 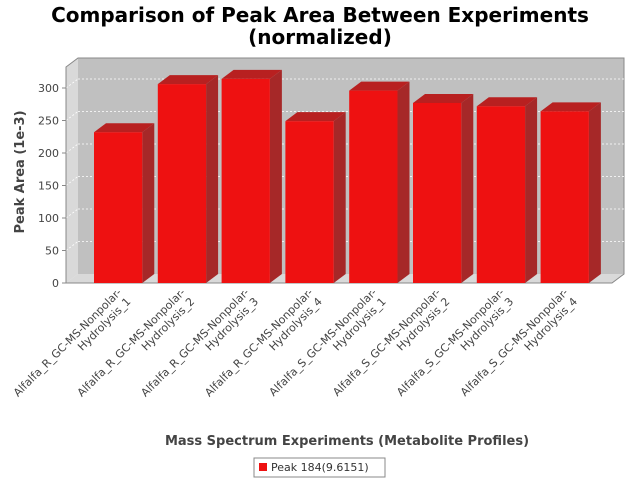 What do you see at coordinates (136, 347) in the screenshot?
I see `x-tick-label: Alfalfa_R_GC-MS-Nonpolar-Hydrolysis_2` at bounding box center [136, 347].